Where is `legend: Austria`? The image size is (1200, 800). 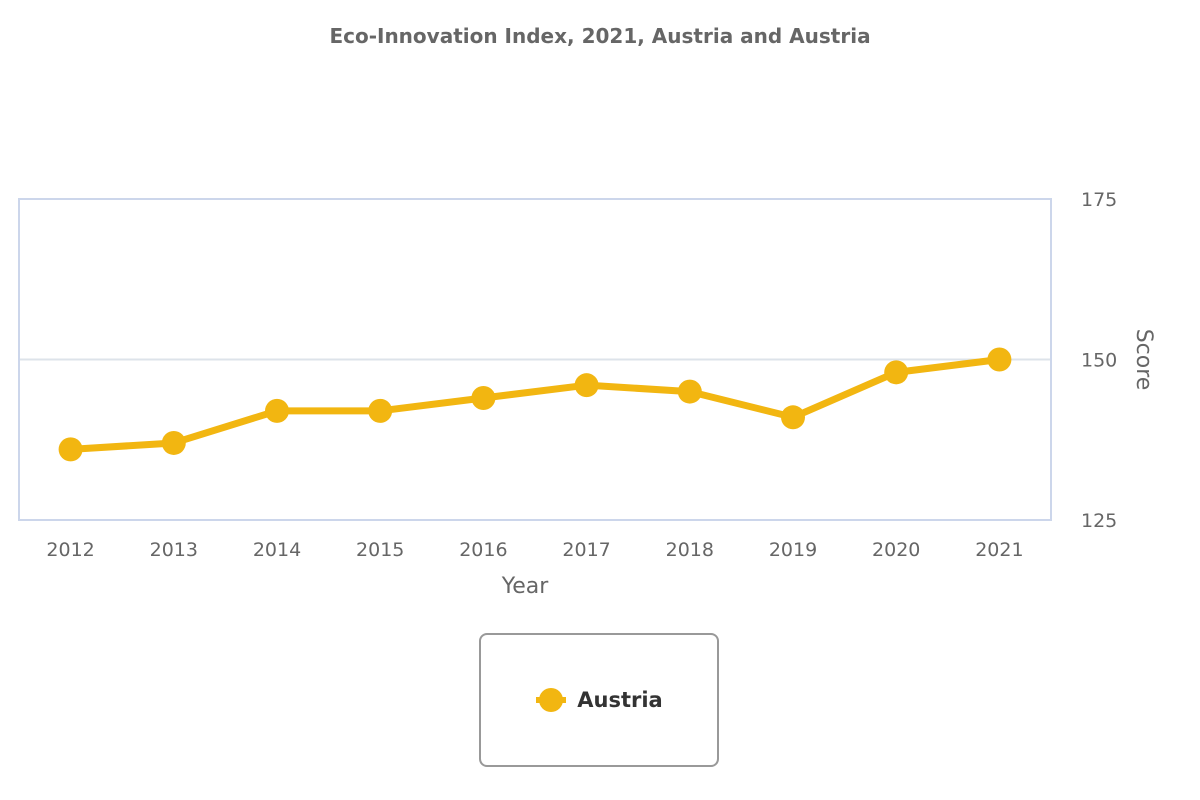
legend: Austria is located at coordinates (599, 700).